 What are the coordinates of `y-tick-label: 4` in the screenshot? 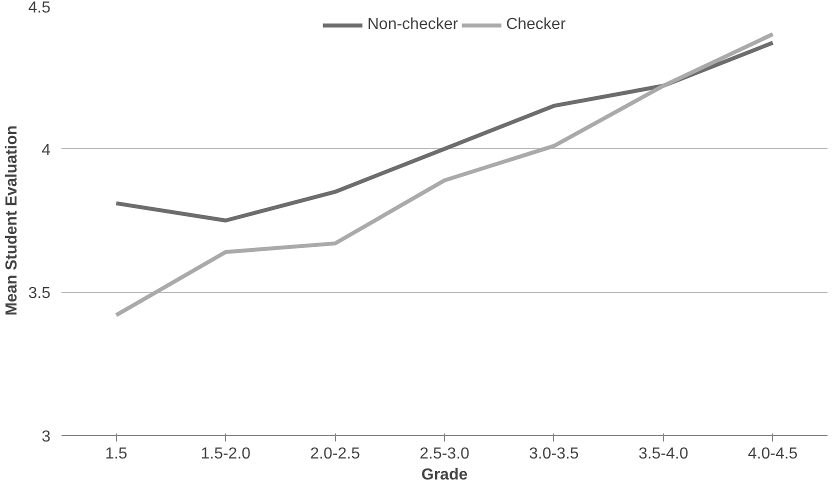 It's located at (46, 150).